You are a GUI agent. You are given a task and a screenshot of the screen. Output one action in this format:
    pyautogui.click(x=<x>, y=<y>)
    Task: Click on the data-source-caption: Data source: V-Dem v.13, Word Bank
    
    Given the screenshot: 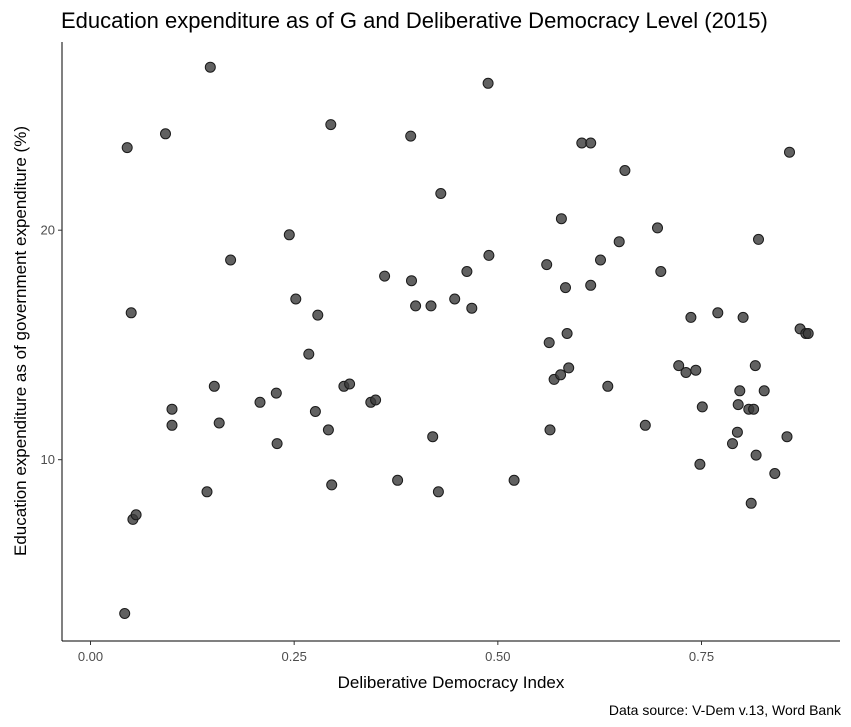 What is the action you would take?
    pyautogui.click(x=725, y=710)
    